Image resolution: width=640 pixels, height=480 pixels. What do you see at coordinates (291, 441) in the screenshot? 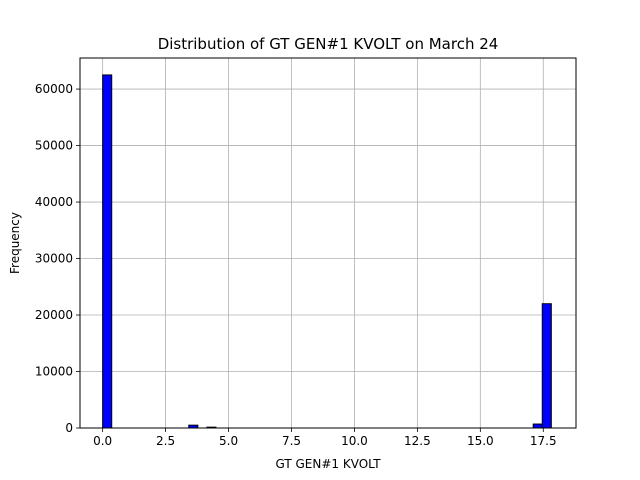
I see `x-tick-label: 7.5` at bounding box center [291, 441].